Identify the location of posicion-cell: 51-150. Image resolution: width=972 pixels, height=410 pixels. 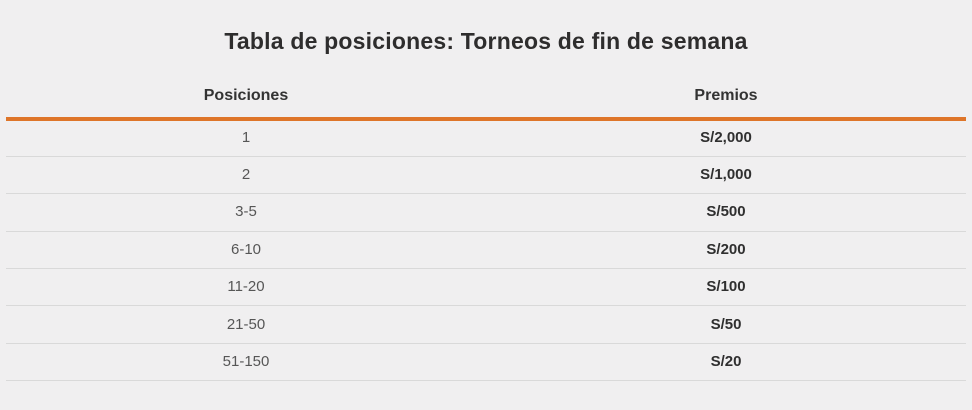
(246, 362).